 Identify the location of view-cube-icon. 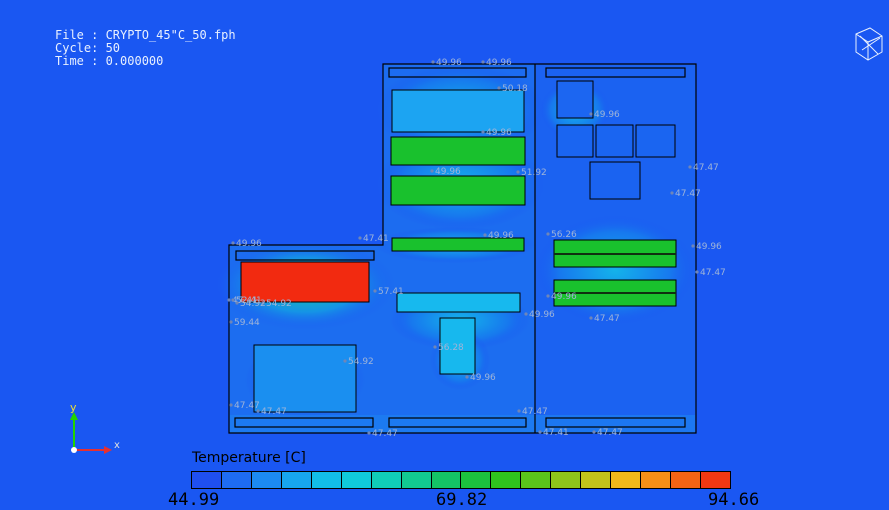
(869, 45).